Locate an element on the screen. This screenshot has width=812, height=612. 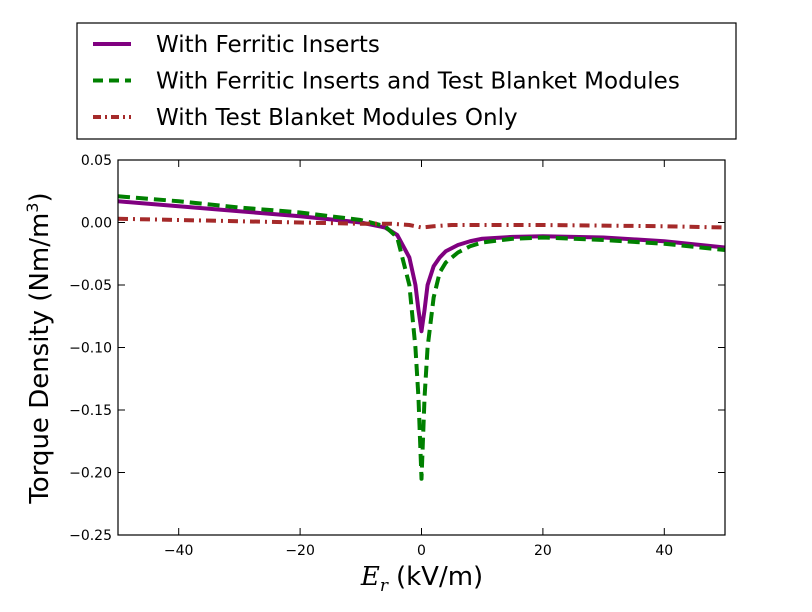
y-tick-label: −0.20 is located at coordinates (90, 474).